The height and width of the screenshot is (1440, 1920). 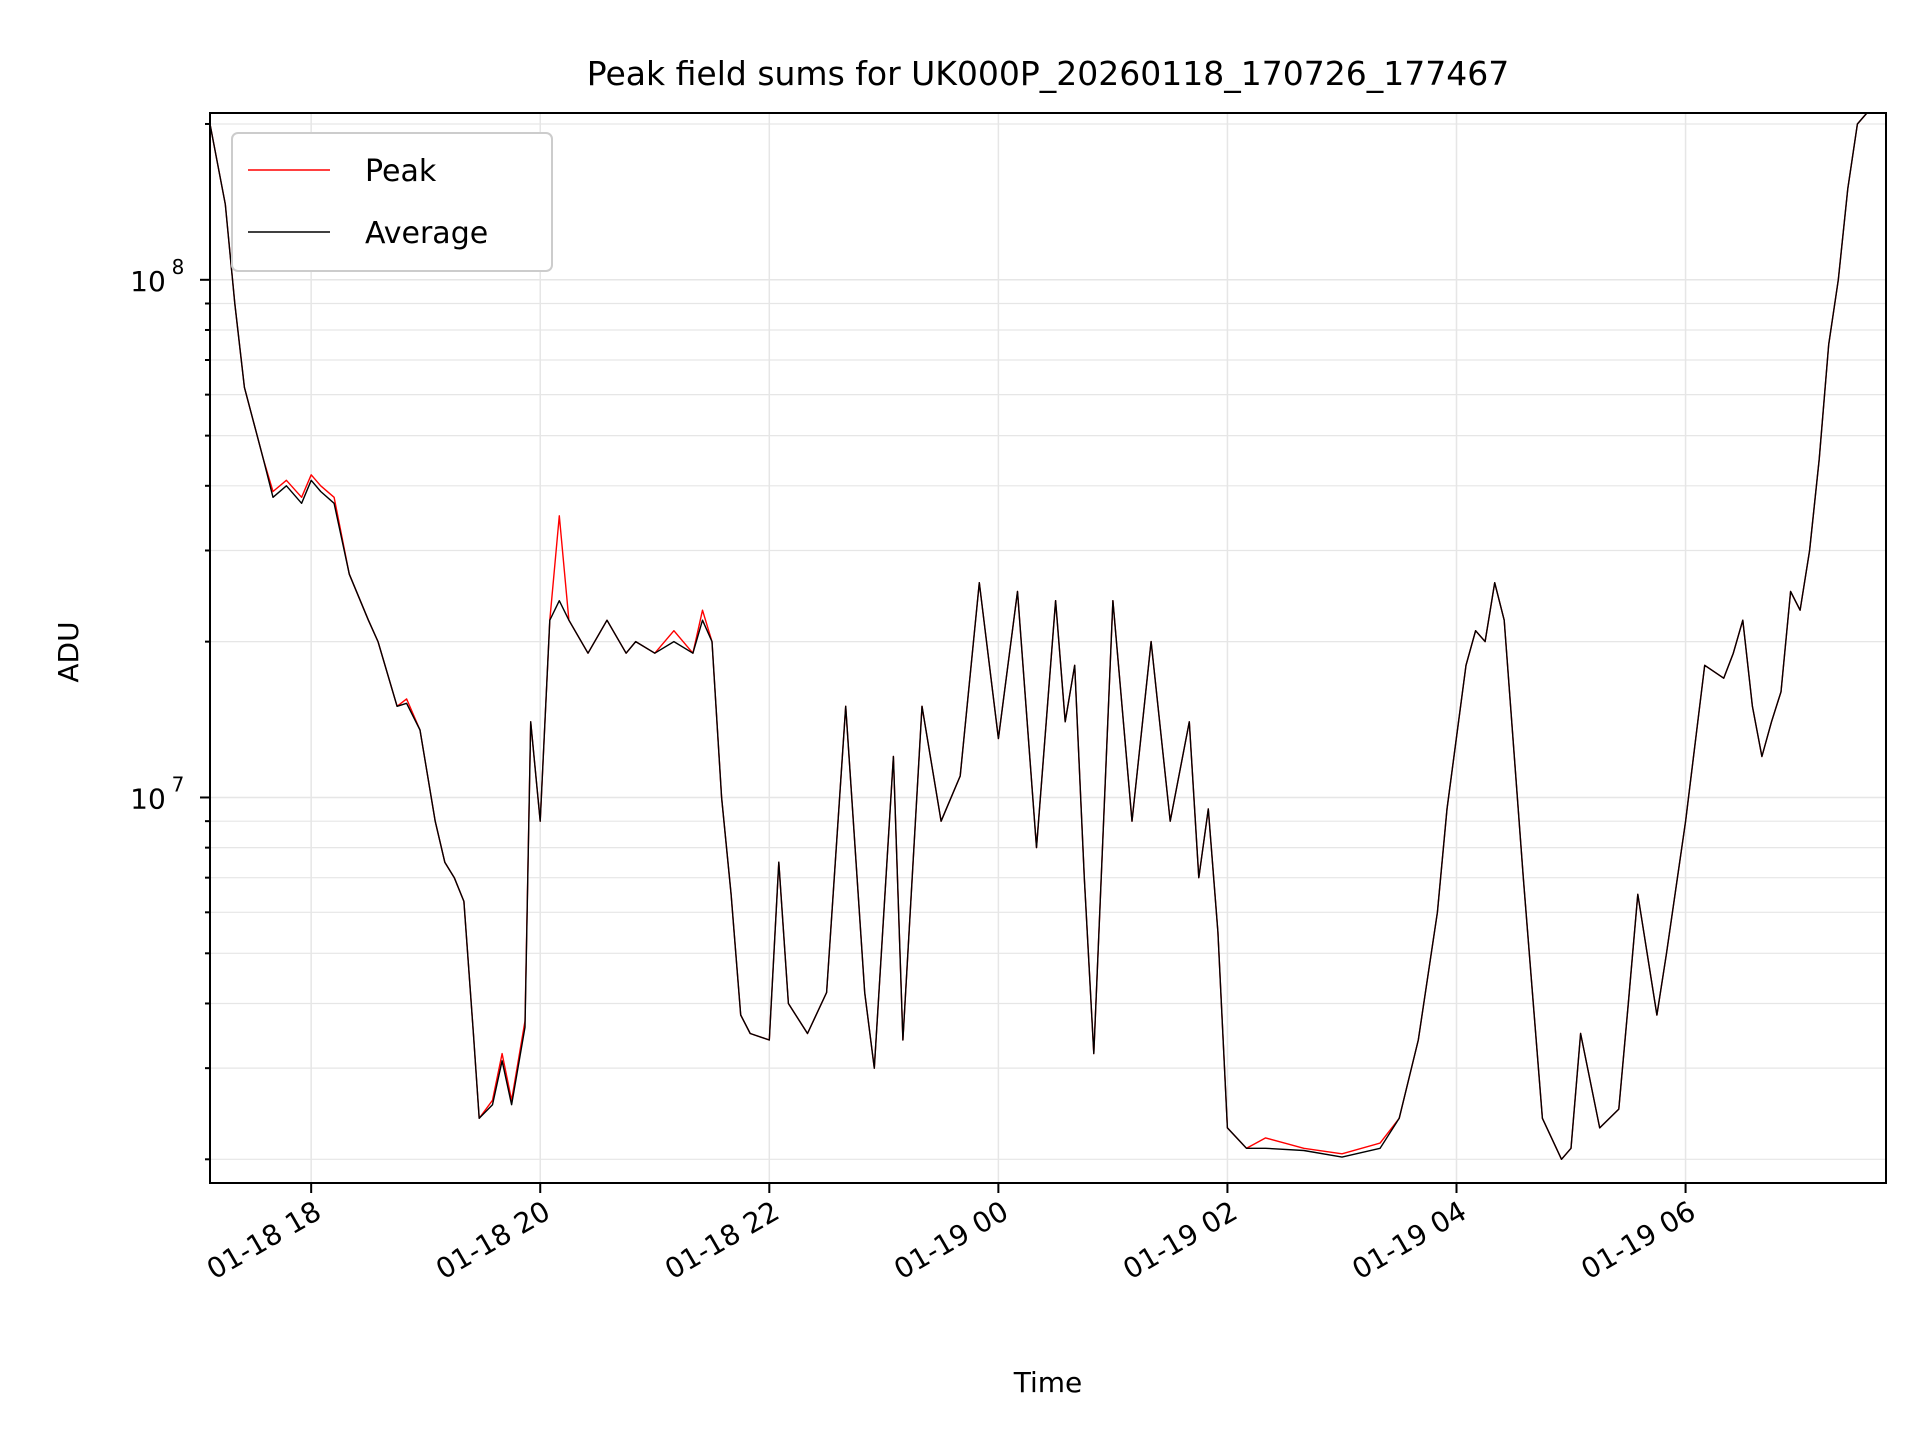 What do you see at coordinates (68, 651) in the screenshot?
I see `y-axis-label: ADU` at bounding box center [68, 651].